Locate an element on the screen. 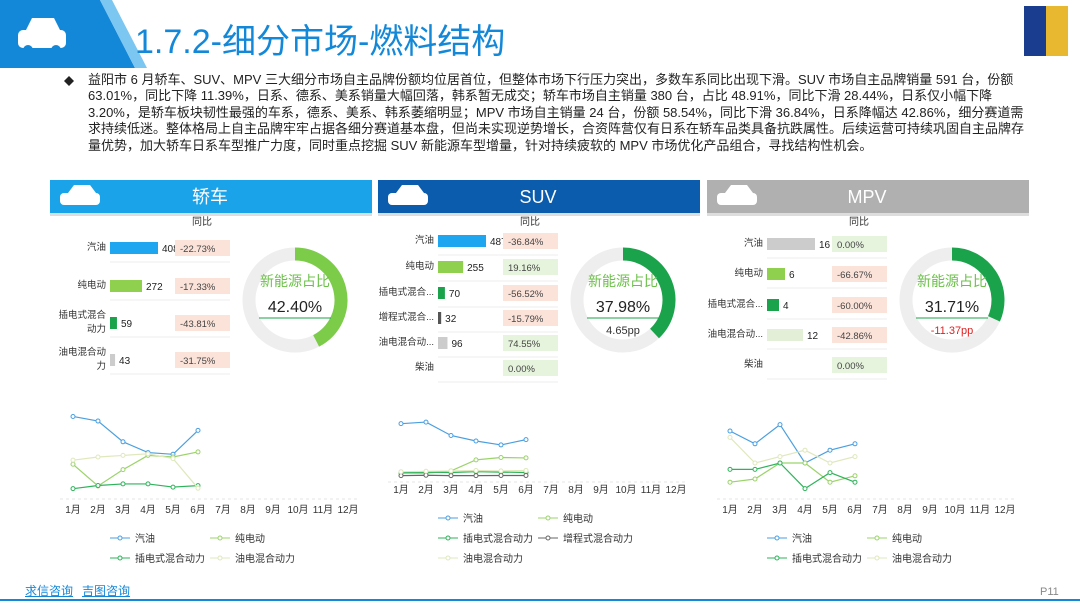 The image size is (1080, 607). header-stripe is located at coordinates (123, 34).